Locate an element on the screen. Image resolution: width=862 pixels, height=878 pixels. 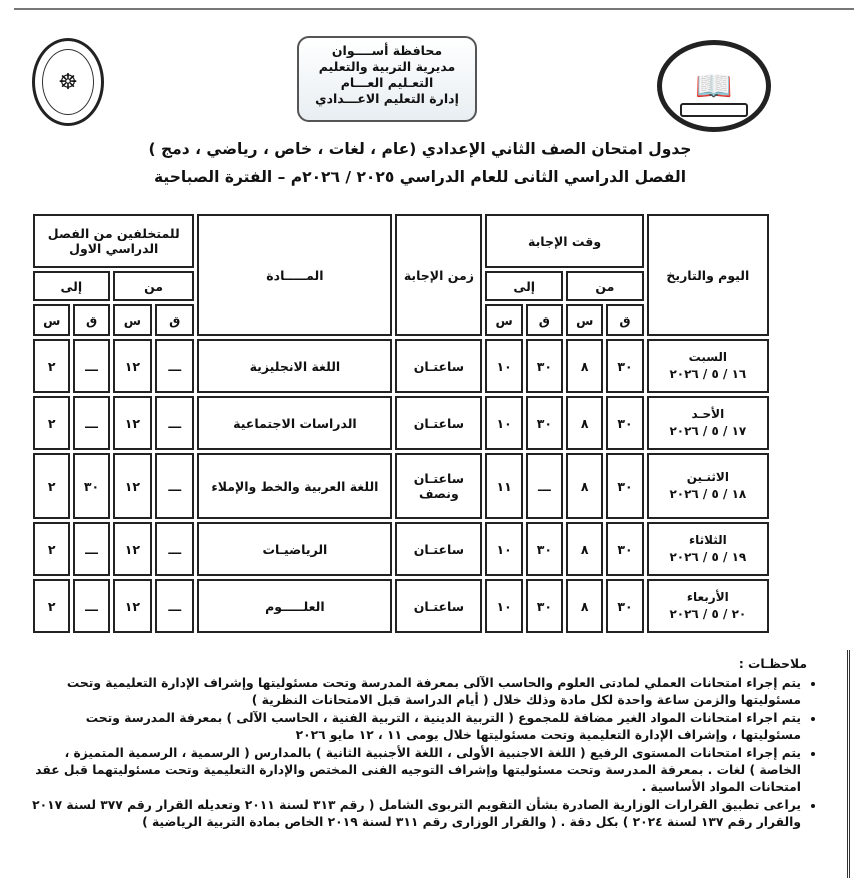
duration-cell: ساعتـان ونصف is located at coordinates (439, 486).